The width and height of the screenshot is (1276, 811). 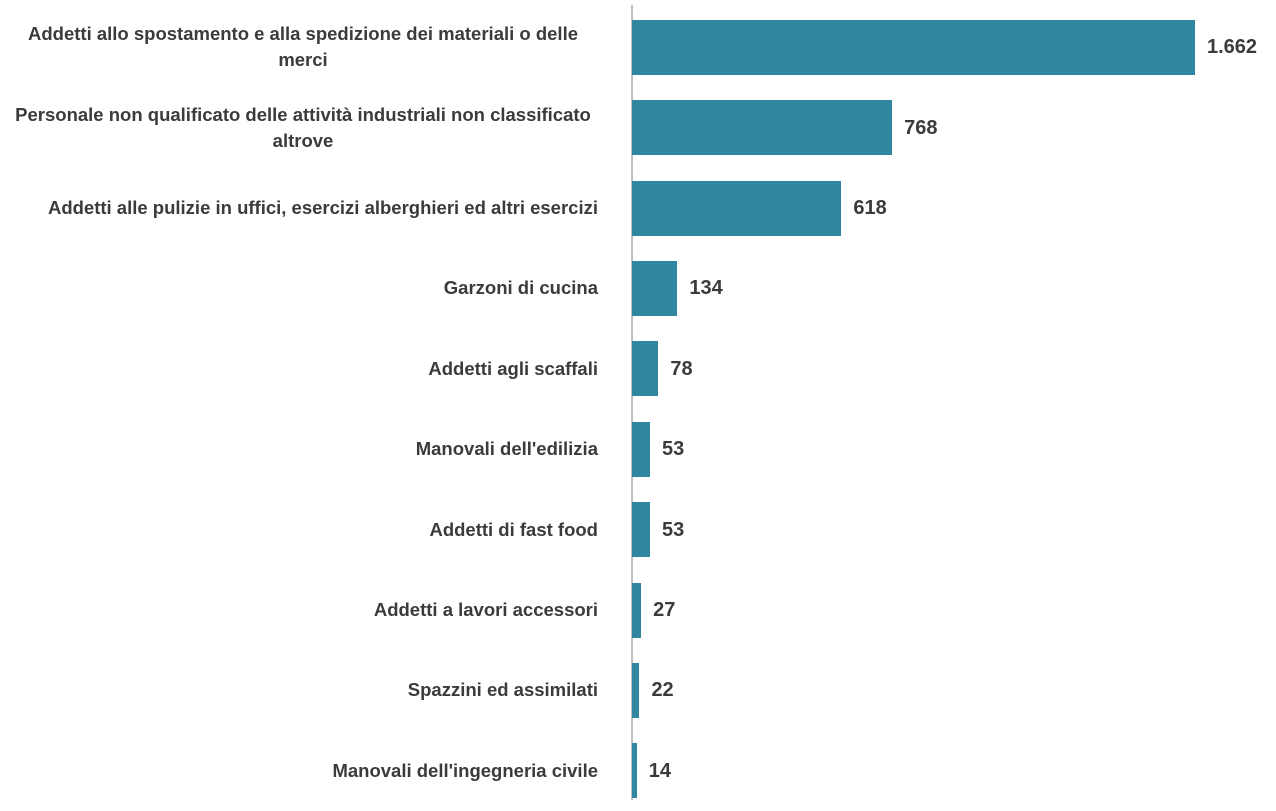 What do you see at coordinates (502, 690) in the screenshot?
I see `category-text: Spazzini ed assimilati` at bounding box center [502, 690].